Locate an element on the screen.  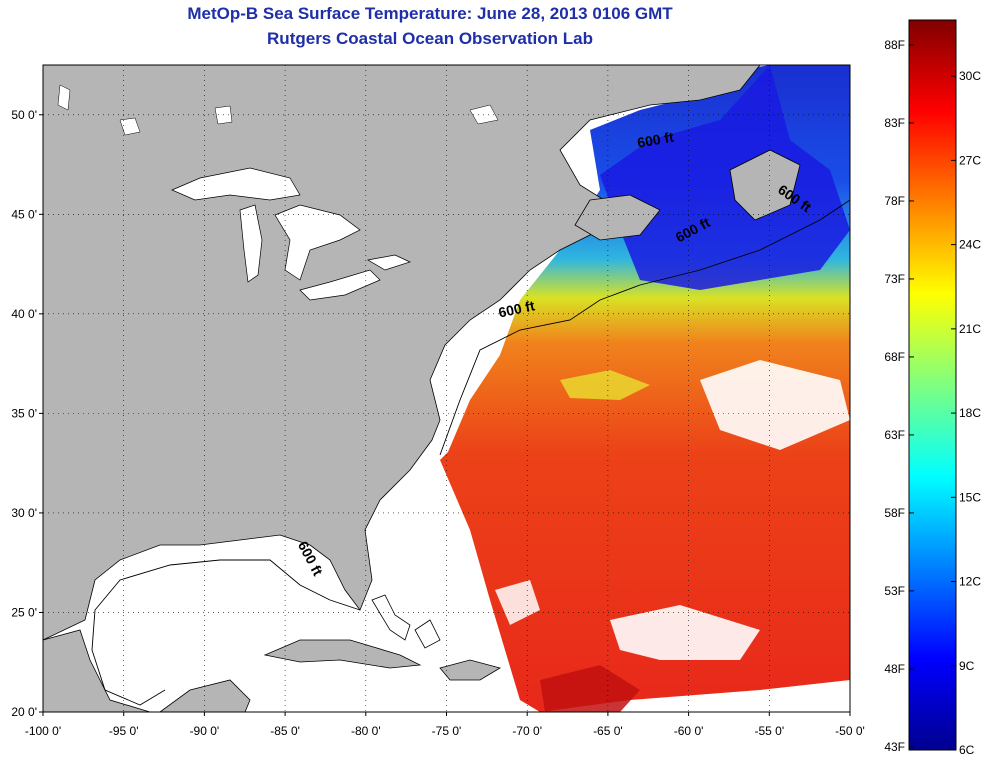
lat-tick-label: 35 0' is located at coordinates (24, 413).